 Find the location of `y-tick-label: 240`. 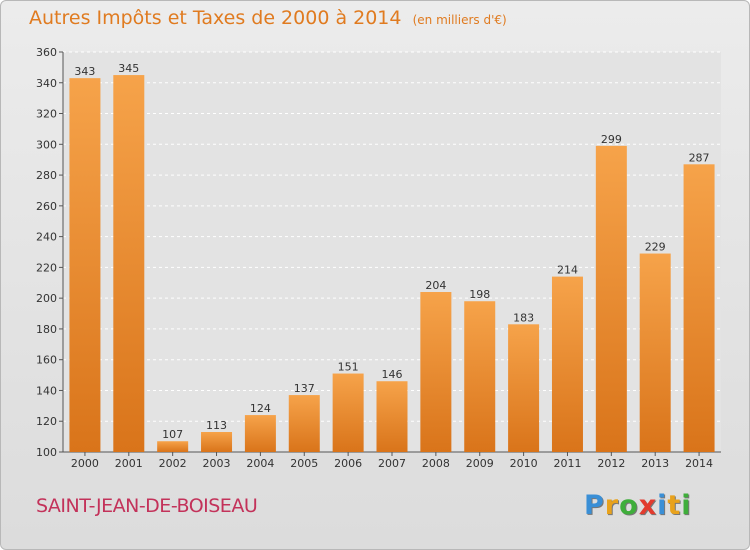

y-tick-label: 240 is located at coordinates (46, 237).